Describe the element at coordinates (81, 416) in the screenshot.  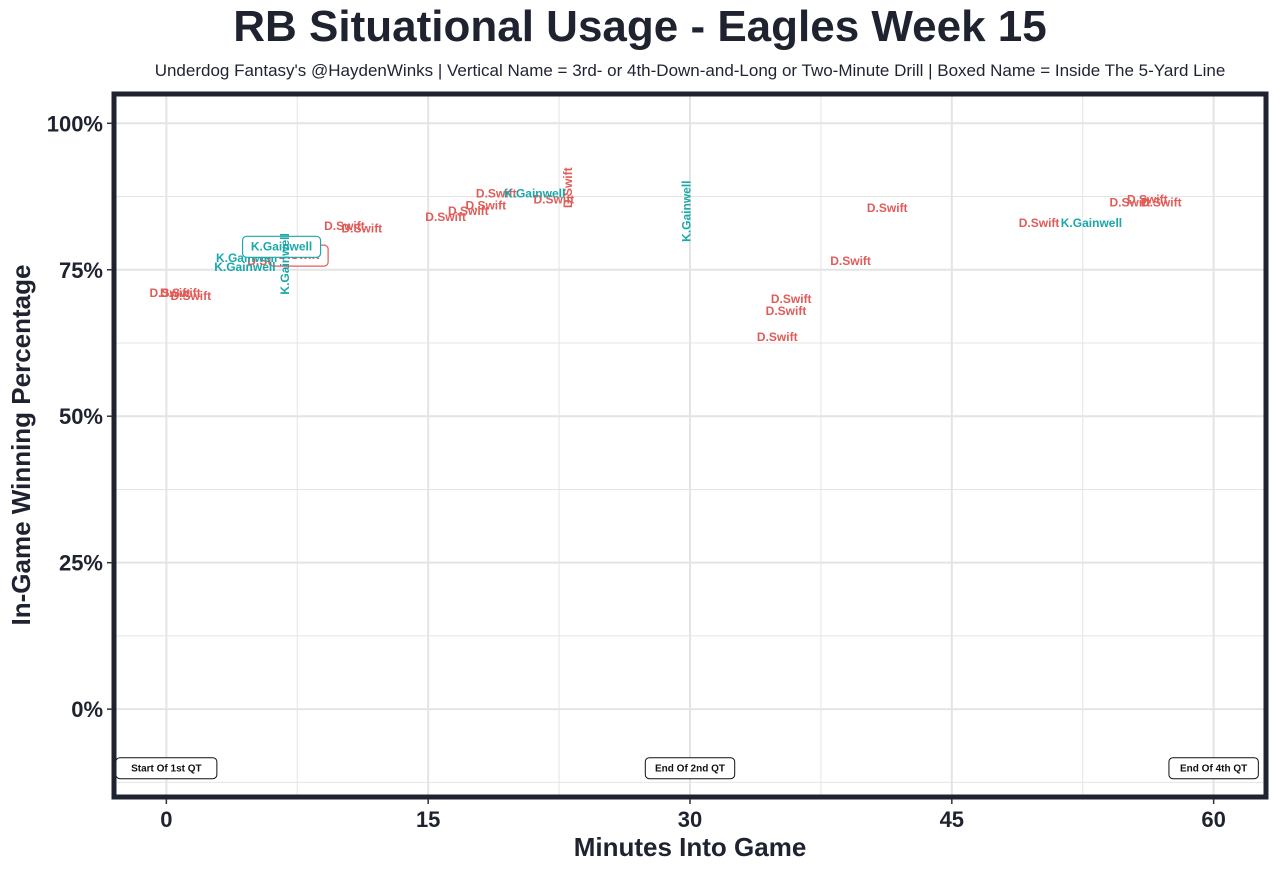
I see `y-tick-label: 50%` at that location.